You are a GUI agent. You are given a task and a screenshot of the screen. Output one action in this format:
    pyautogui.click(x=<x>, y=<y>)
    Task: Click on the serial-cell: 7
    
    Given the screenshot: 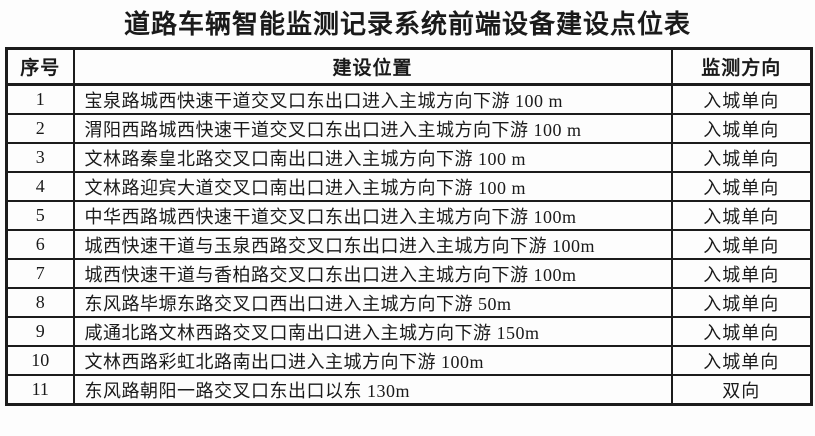 What is the action you would take?
    pyautogui.click(x=40, y=273)
    